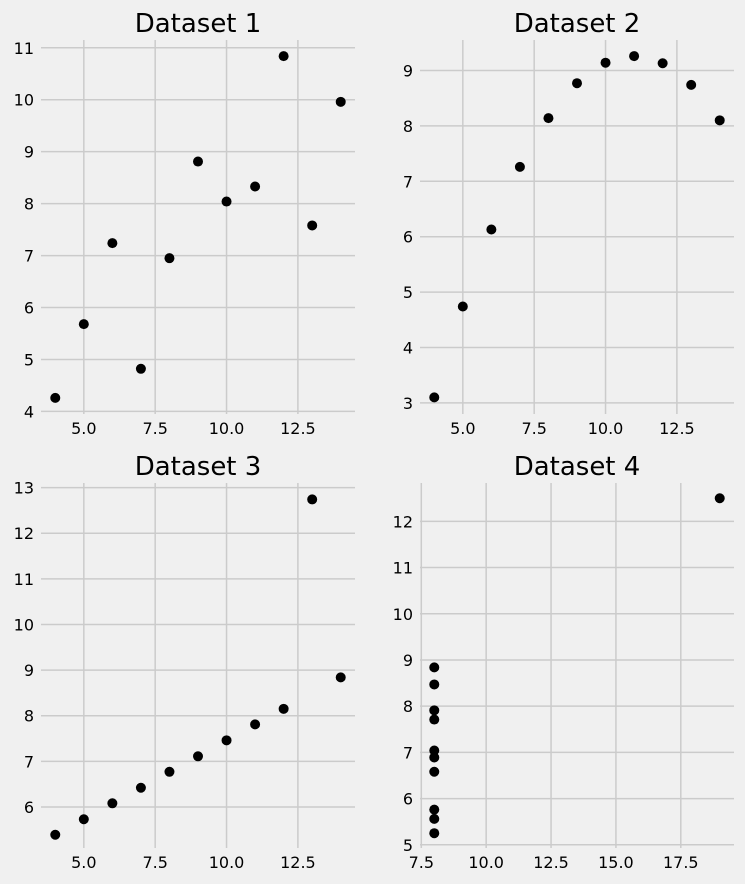 The image size is (745, 884). What do you see at coordinates (577, 467) in the screenshot?
I see `chart-title: Dataset 4` at bounding box center [577, 467].